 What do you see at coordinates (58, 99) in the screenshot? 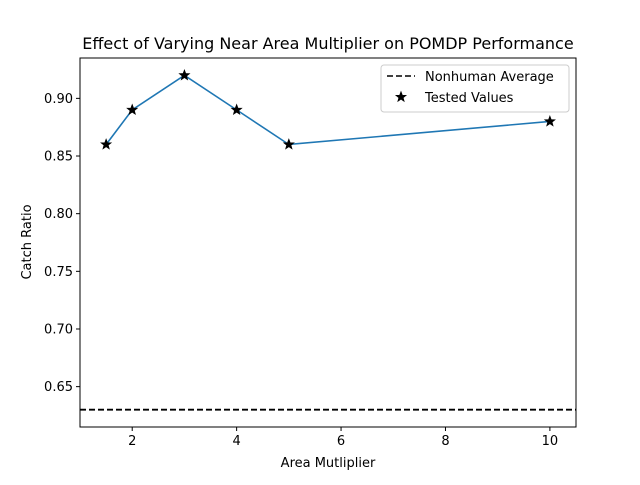
I see `y-tick-label: 0.90` at bounding box center [58, 99].